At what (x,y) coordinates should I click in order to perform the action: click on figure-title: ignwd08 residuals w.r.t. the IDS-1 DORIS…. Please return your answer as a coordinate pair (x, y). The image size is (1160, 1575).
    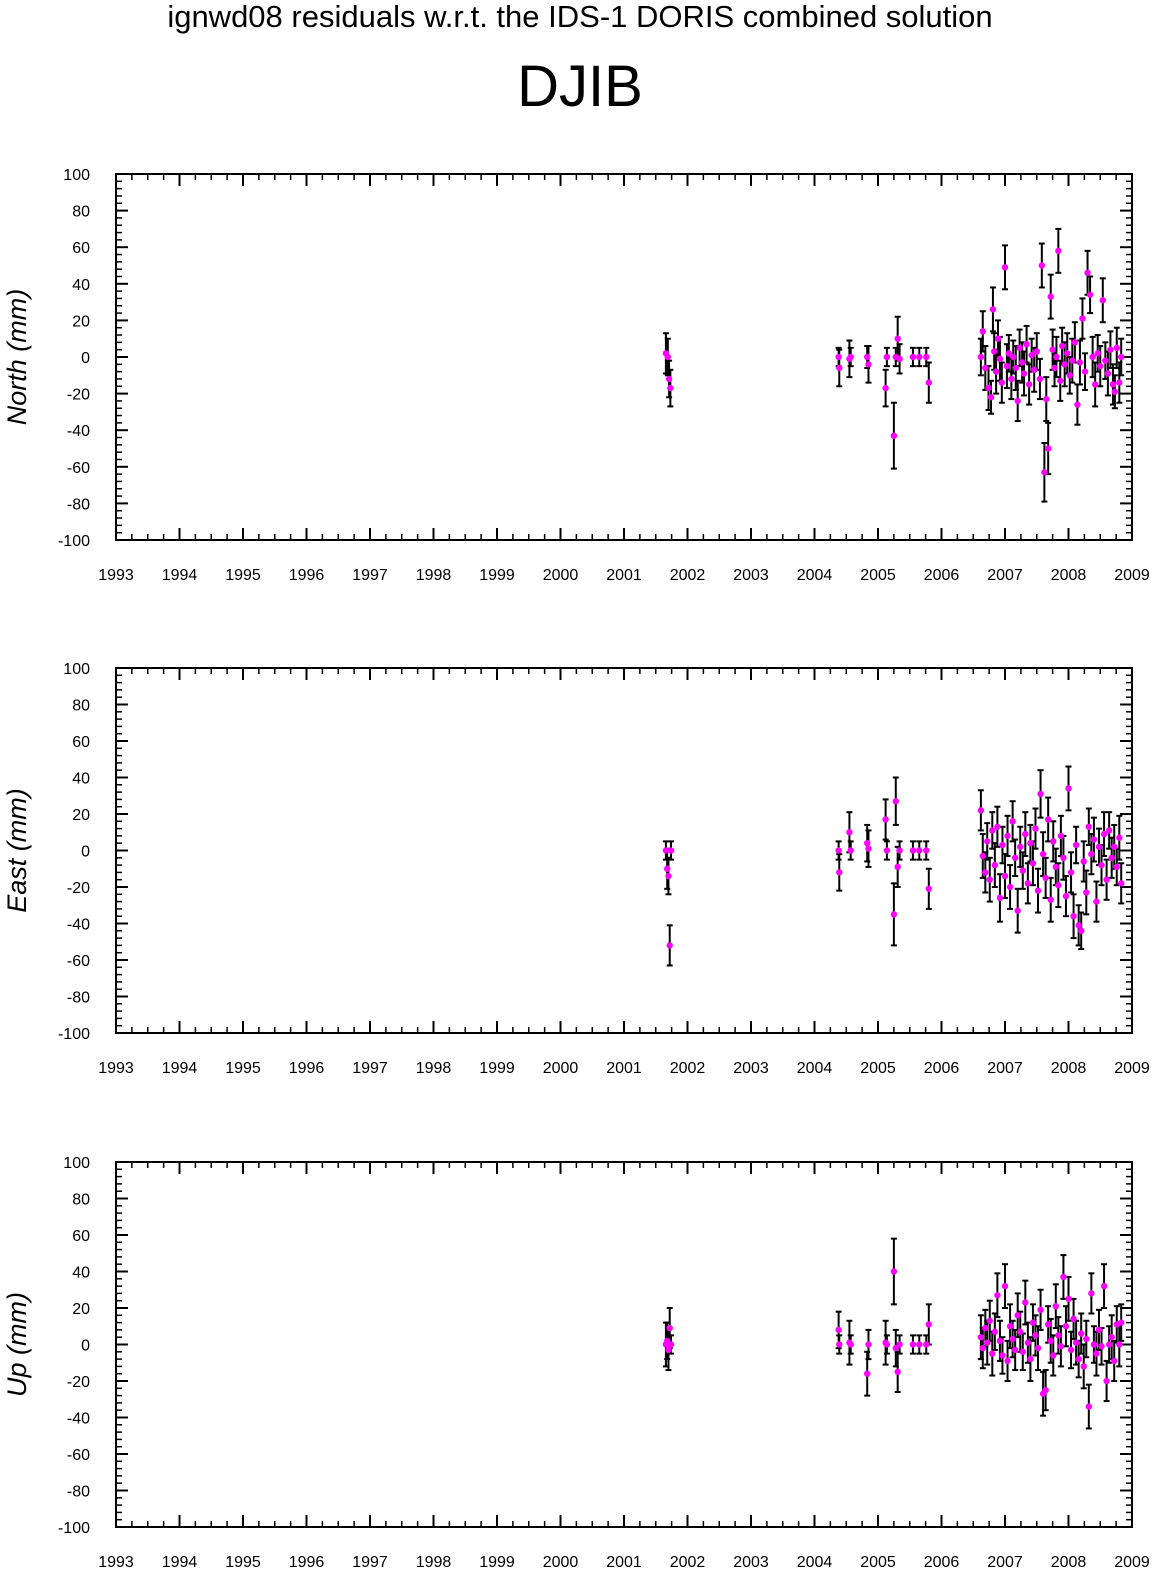
    Looking at the image, I should click on (580, 17).